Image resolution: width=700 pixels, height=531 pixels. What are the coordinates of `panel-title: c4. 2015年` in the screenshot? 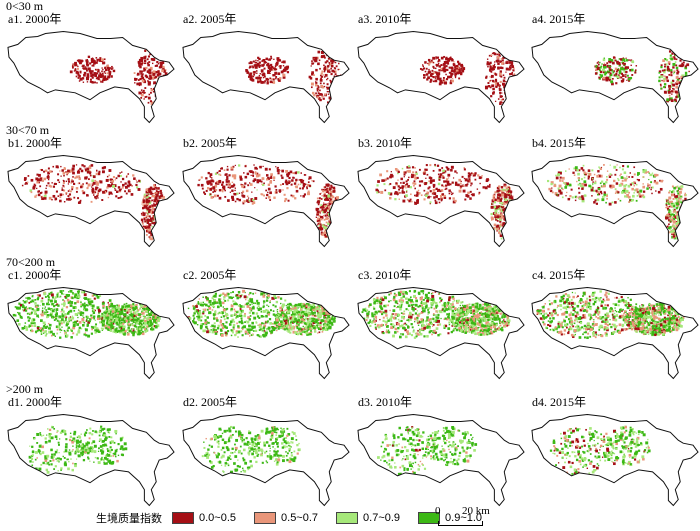 It's located at (559, 275).